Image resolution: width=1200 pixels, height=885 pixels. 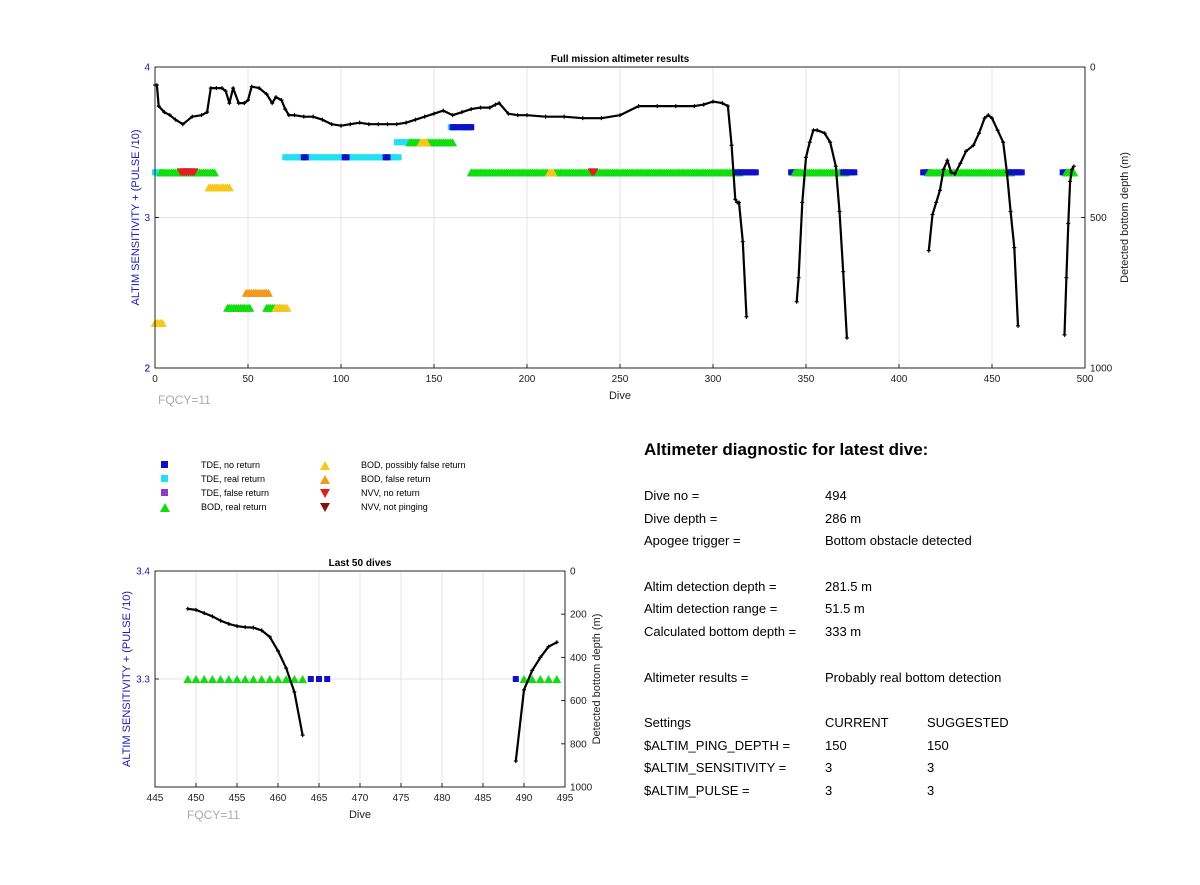 What do you see at coordinates (1125, 217) in the screenshot?
I see `y2-axis-label: Detected bottom depth (m)` at bounding box center [1125, 217].